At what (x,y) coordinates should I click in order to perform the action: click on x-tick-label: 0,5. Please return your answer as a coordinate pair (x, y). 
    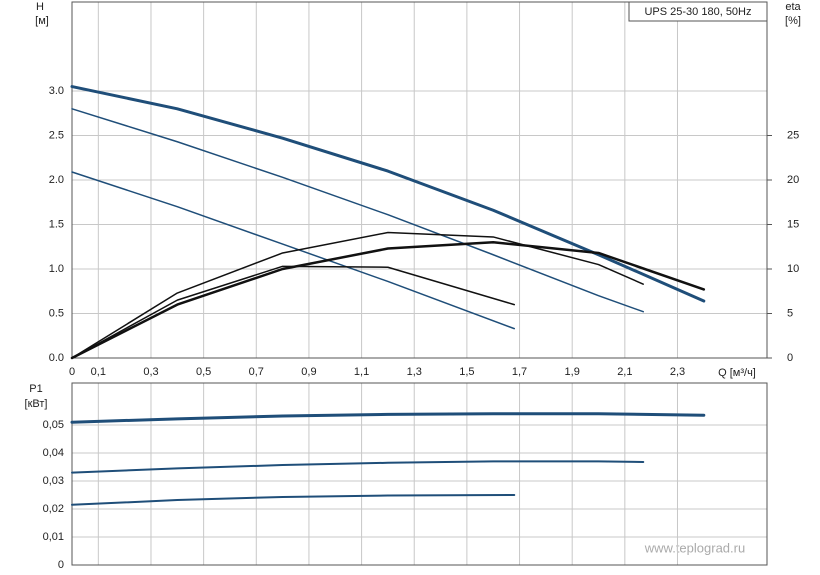
    Looking at the image, I should click on (203, 372).